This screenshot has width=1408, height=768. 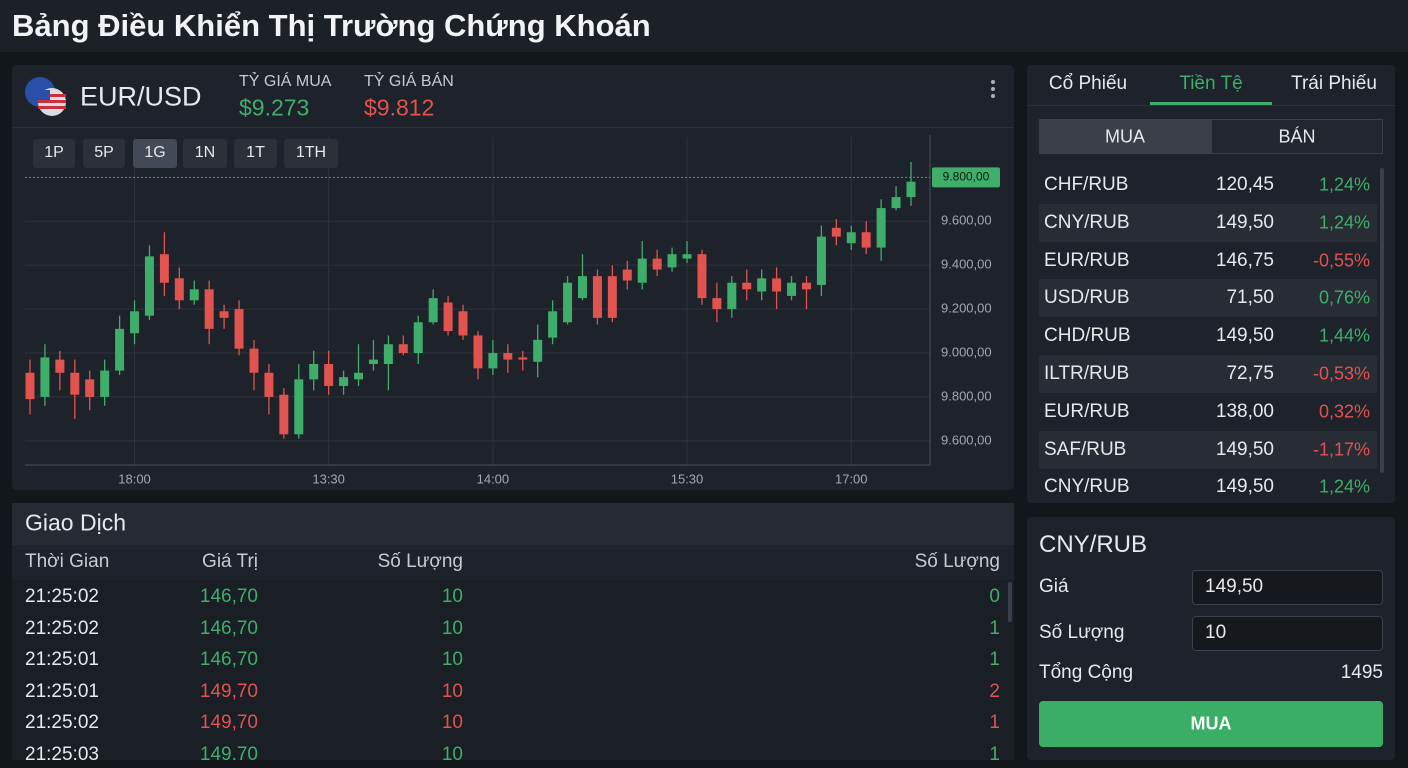 What do you see at coordinates (493, 478) in the screenshot?
I see `x-tick-label: 14:00` at bounding box center [493, 478].